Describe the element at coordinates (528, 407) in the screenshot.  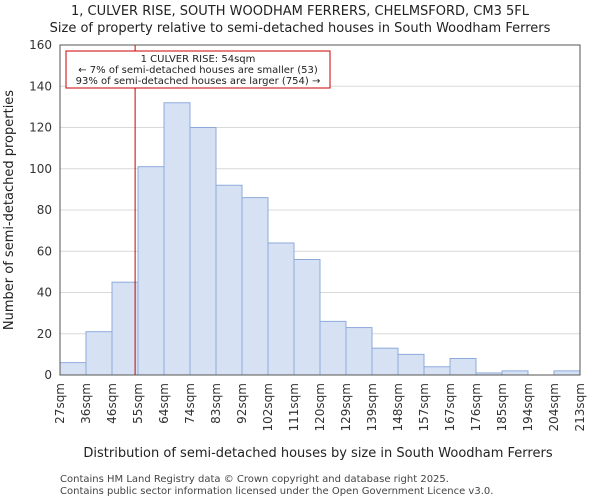
I see `x-tick-label: 194sqm` at that location.